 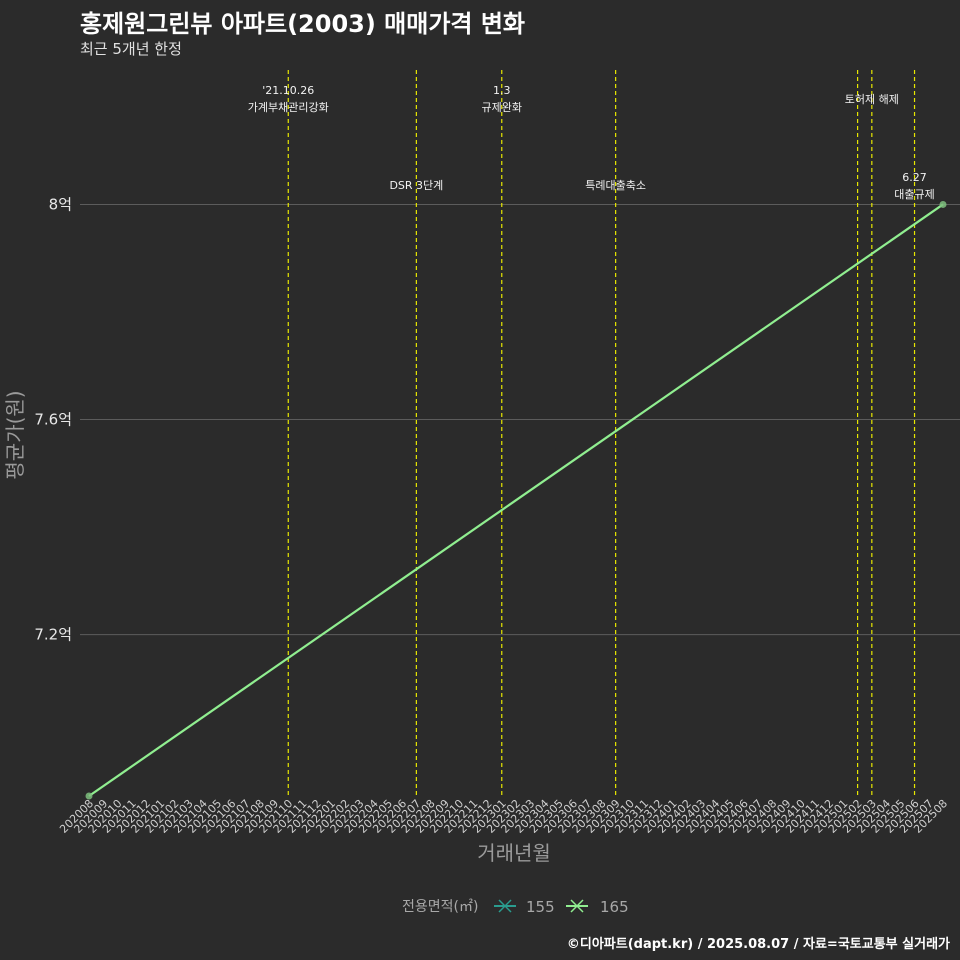 What do you see at coordinates (440, 907) in the screenshot?
I see `legend-title: 전용면적(㎡)` at bounding box center [440, 907].